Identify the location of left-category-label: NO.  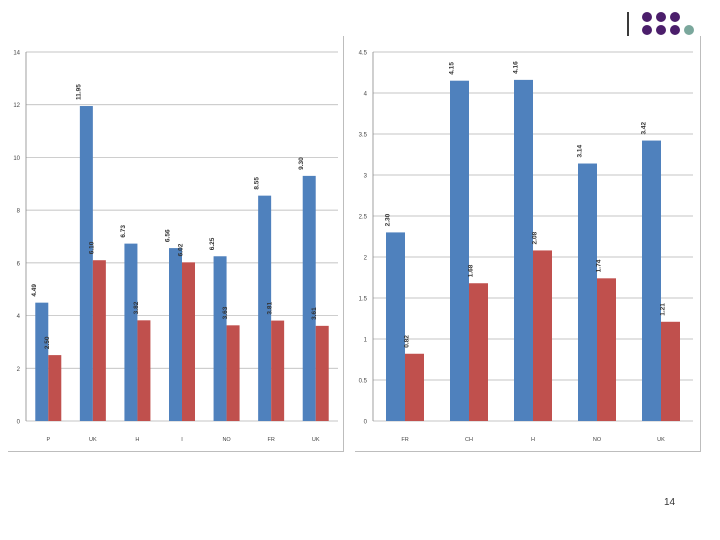
(226, 440).